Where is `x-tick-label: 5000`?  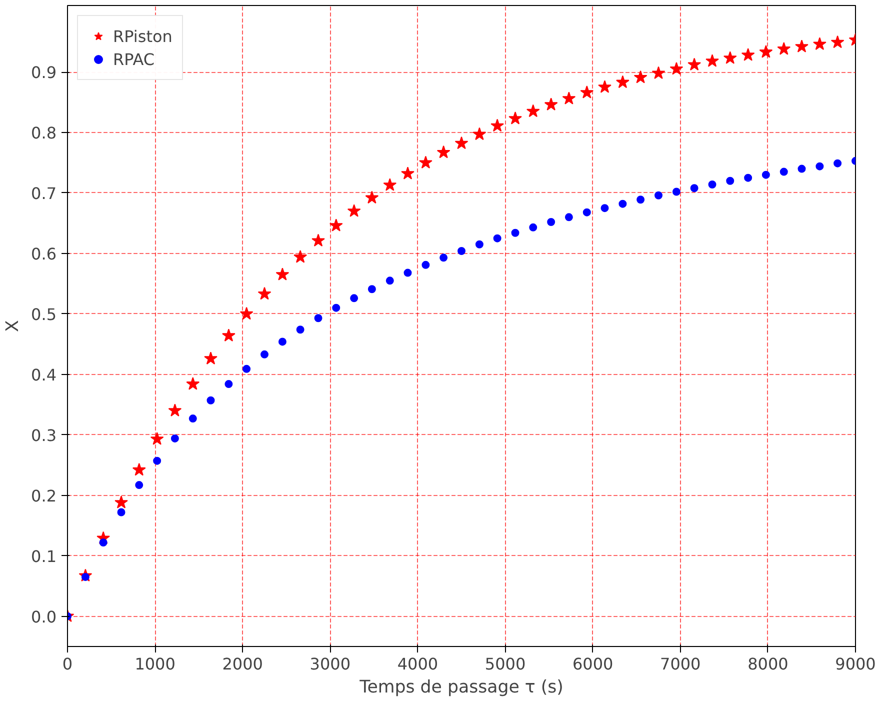
x-tick-label: 5000 is located at coordinates (505, 664).